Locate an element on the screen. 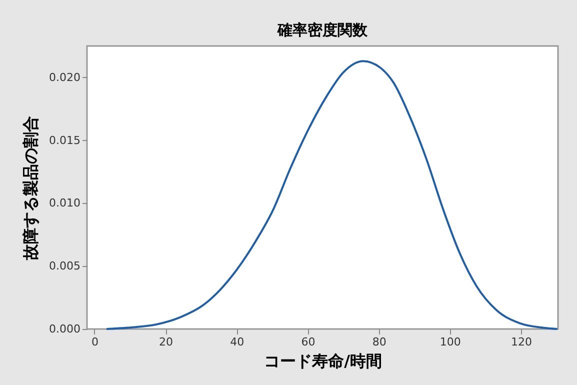  y-tick-label: 0.015 is located at coordinates (64, 140).